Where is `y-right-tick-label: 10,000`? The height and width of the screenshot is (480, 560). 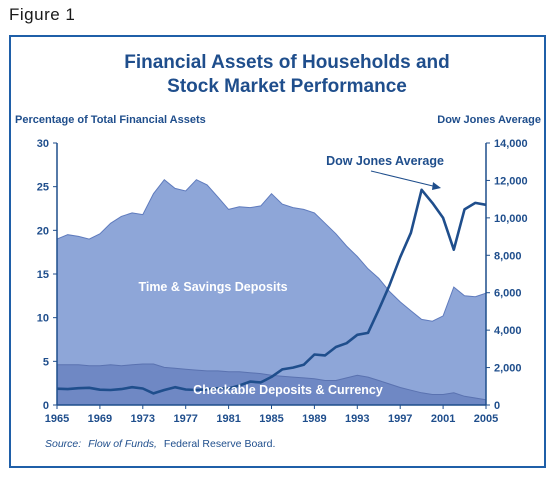
y-right-tick-label: 10,000 is located at coordinates (511, 219).